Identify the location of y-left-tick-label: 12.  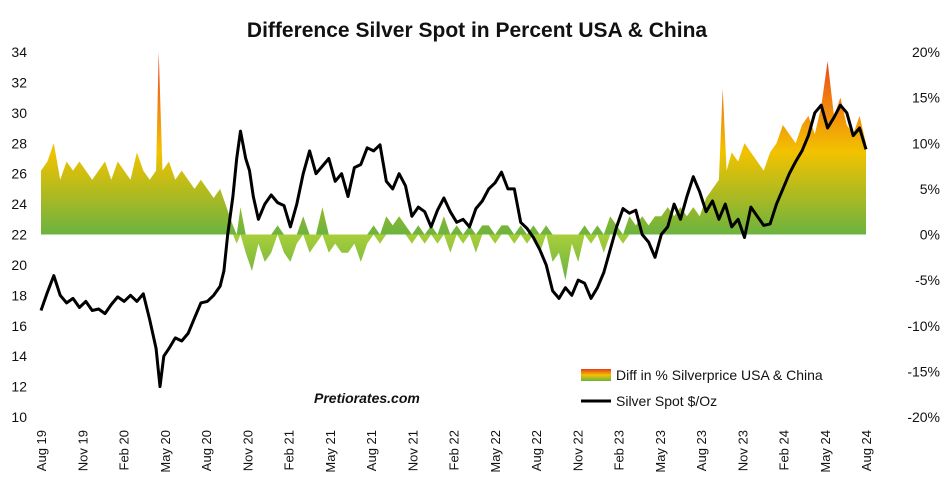
(19, 387).